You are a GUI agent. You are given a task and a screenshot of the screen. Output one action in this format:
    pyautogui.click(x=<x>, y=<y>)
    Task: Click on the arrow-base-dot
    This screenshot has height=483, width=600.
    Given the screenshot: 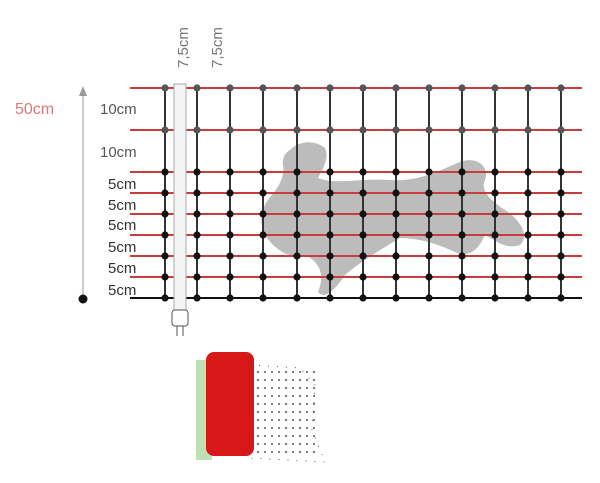 What is the action you would take?
    pyautogui.click(x=83, y=299)
    